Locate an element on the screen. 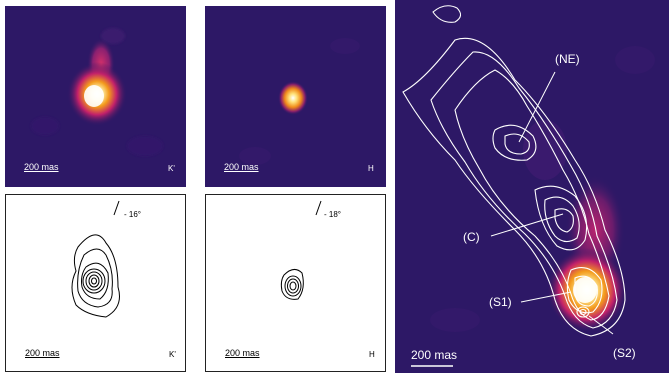 The height and width of the screenshot is (373, 669). h-band-image-panel: 200 mas H is located at coordinates (295, 96).